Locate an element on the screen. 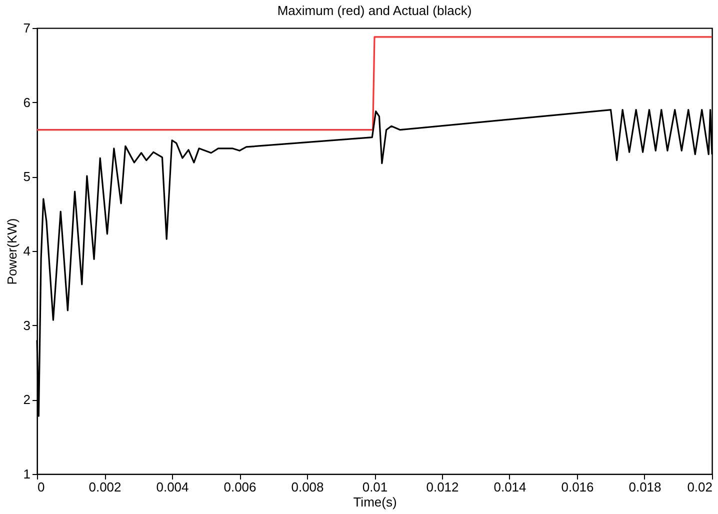 This screenshot has height=514, width=718. x-tick-label: 0.006 is located at coordinates (240, 487).